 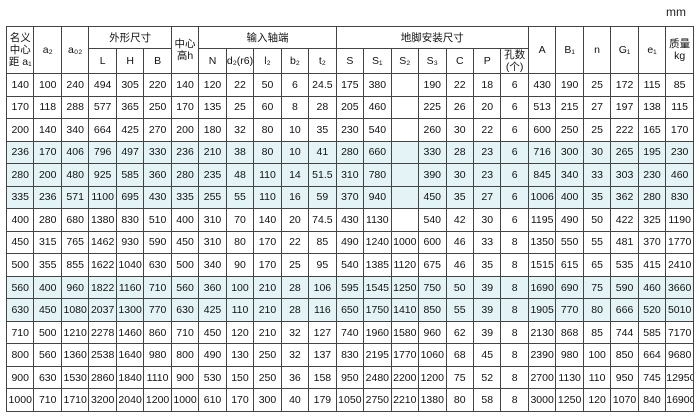 What do you see at coordinates (157, 220) in the screenshot?
I see `table-cell: 510` at bounding box center [157, 220].